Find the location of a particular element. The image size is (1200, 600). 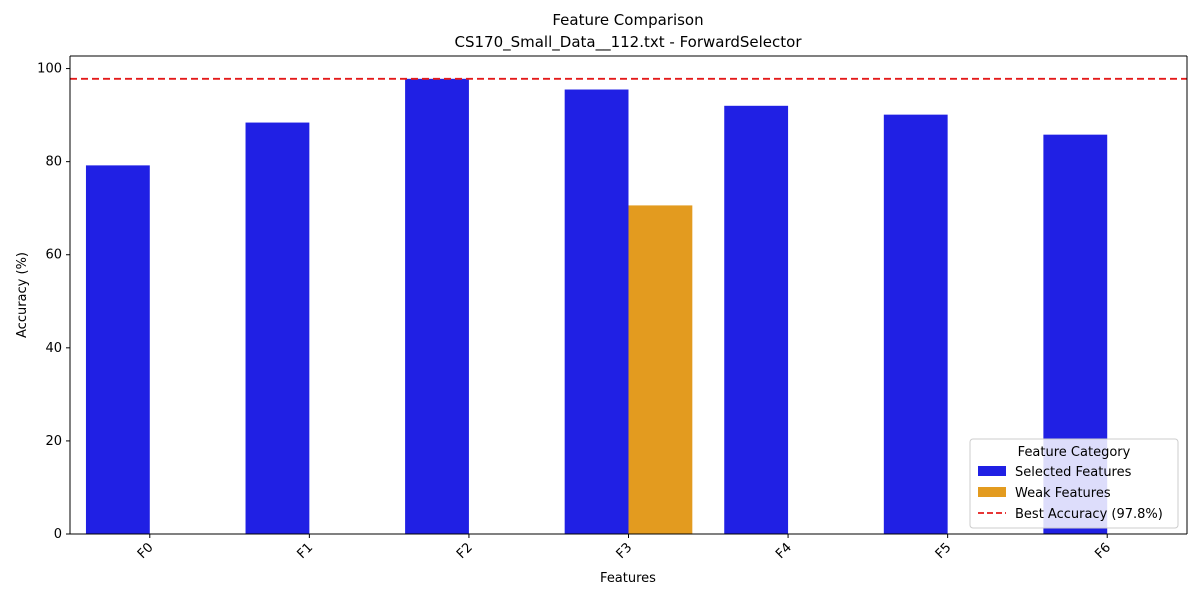

x-tick-label-f3: F3 is located at coordinates (625, 551).